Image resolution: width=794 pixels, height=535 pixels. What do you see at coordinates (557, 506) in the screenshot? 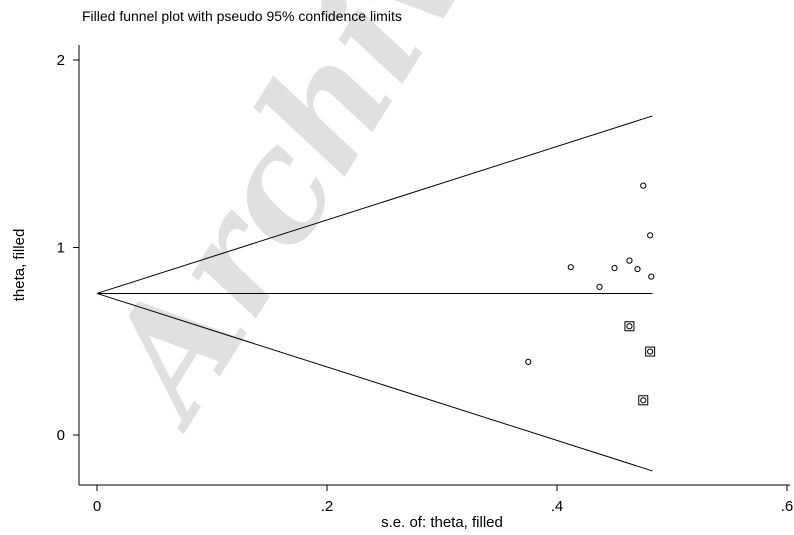
I see `x-tick-label: .4` at bounding box center [557, 506].